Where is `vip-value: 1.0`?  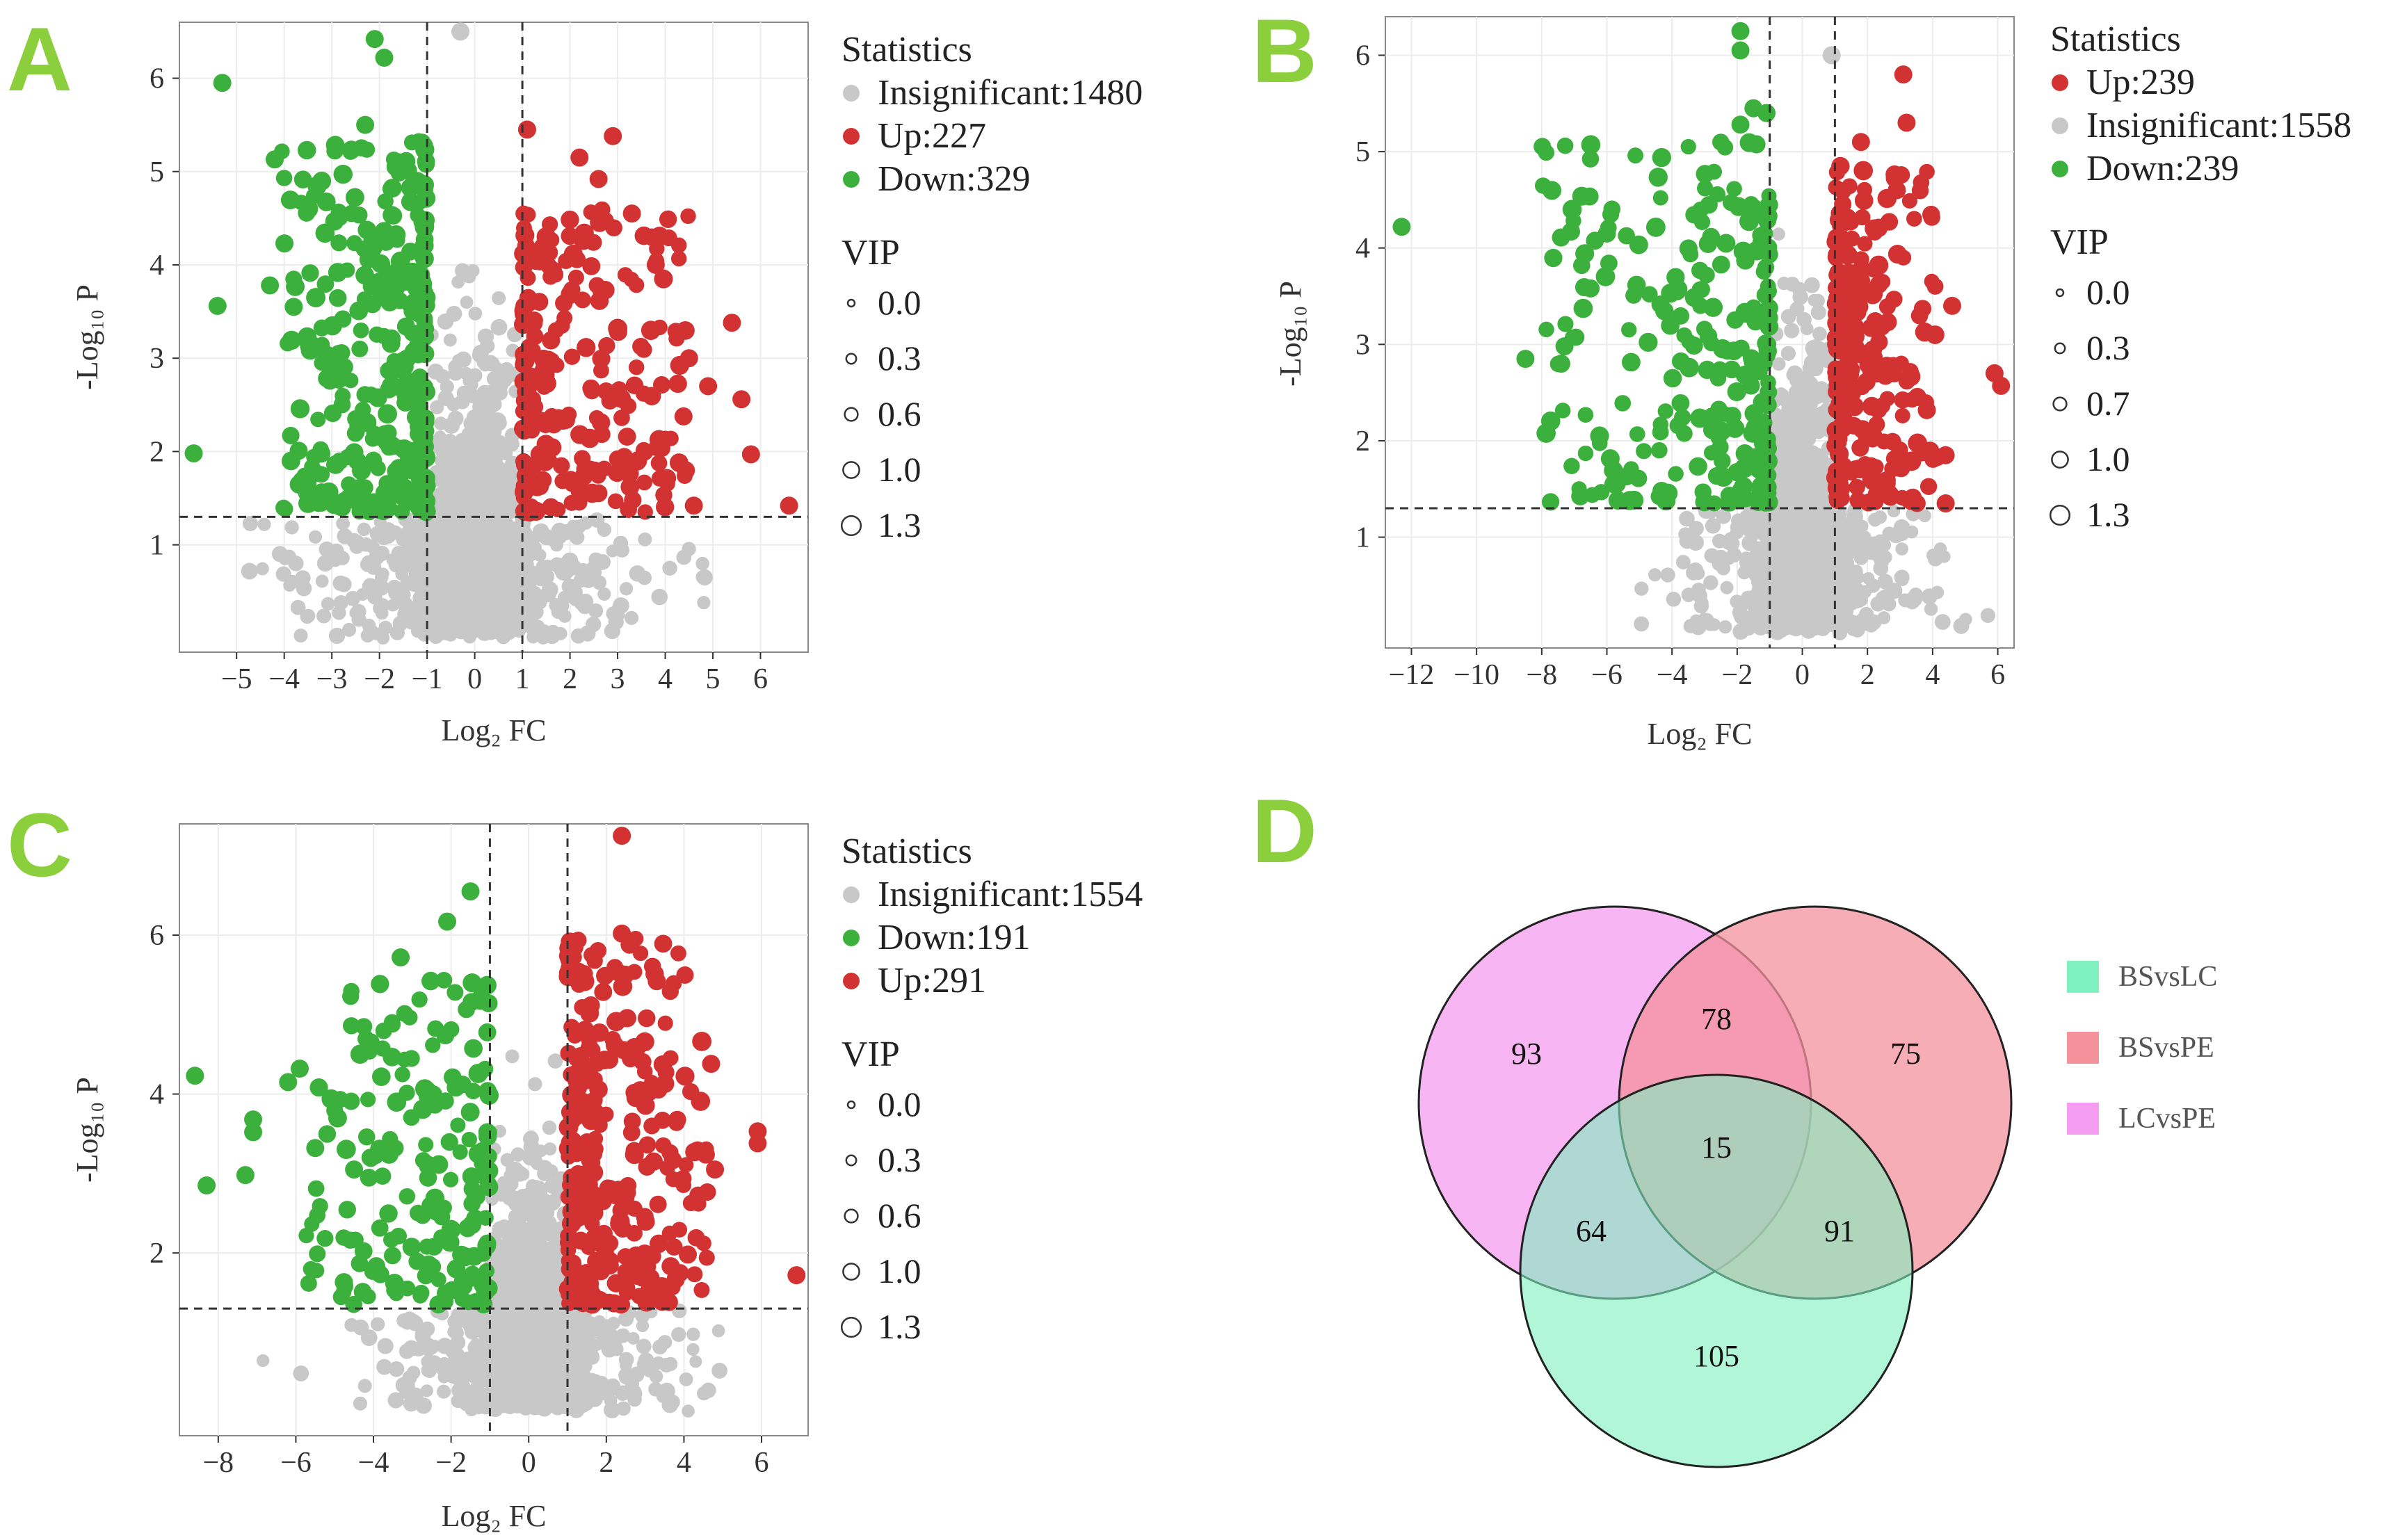
vip-value: 1.0 is located at coordinates (2108, 458).